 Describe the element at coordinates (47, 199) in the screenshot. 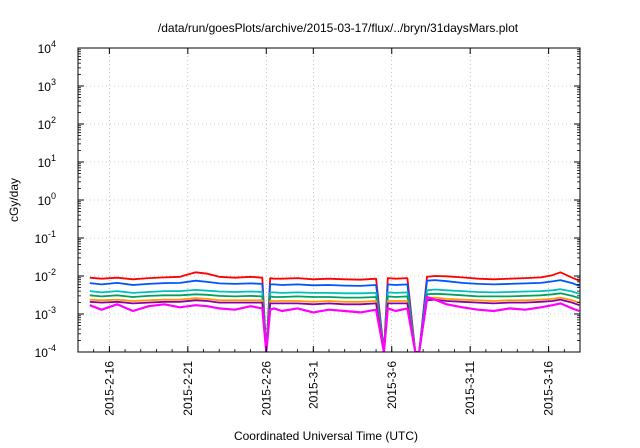

I see `y-tick-label: 10⁰` at that location.